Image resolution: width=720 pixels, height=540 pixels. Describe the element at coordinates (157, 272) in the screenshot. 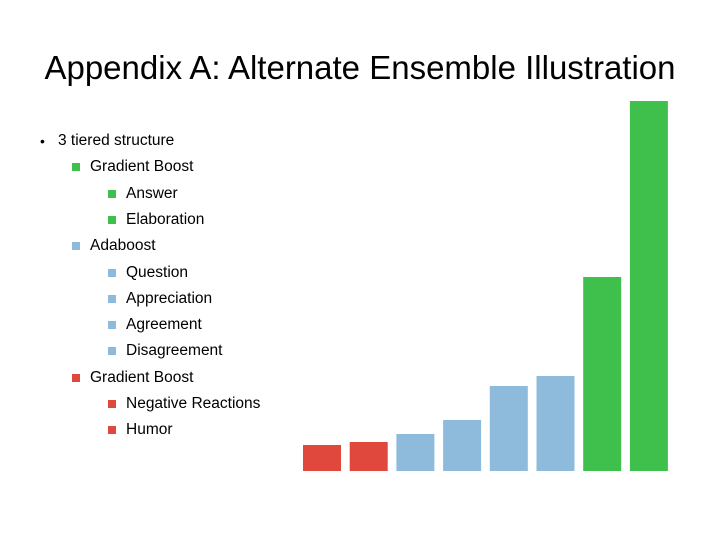

I see `outline-item-label: Question` at that location.